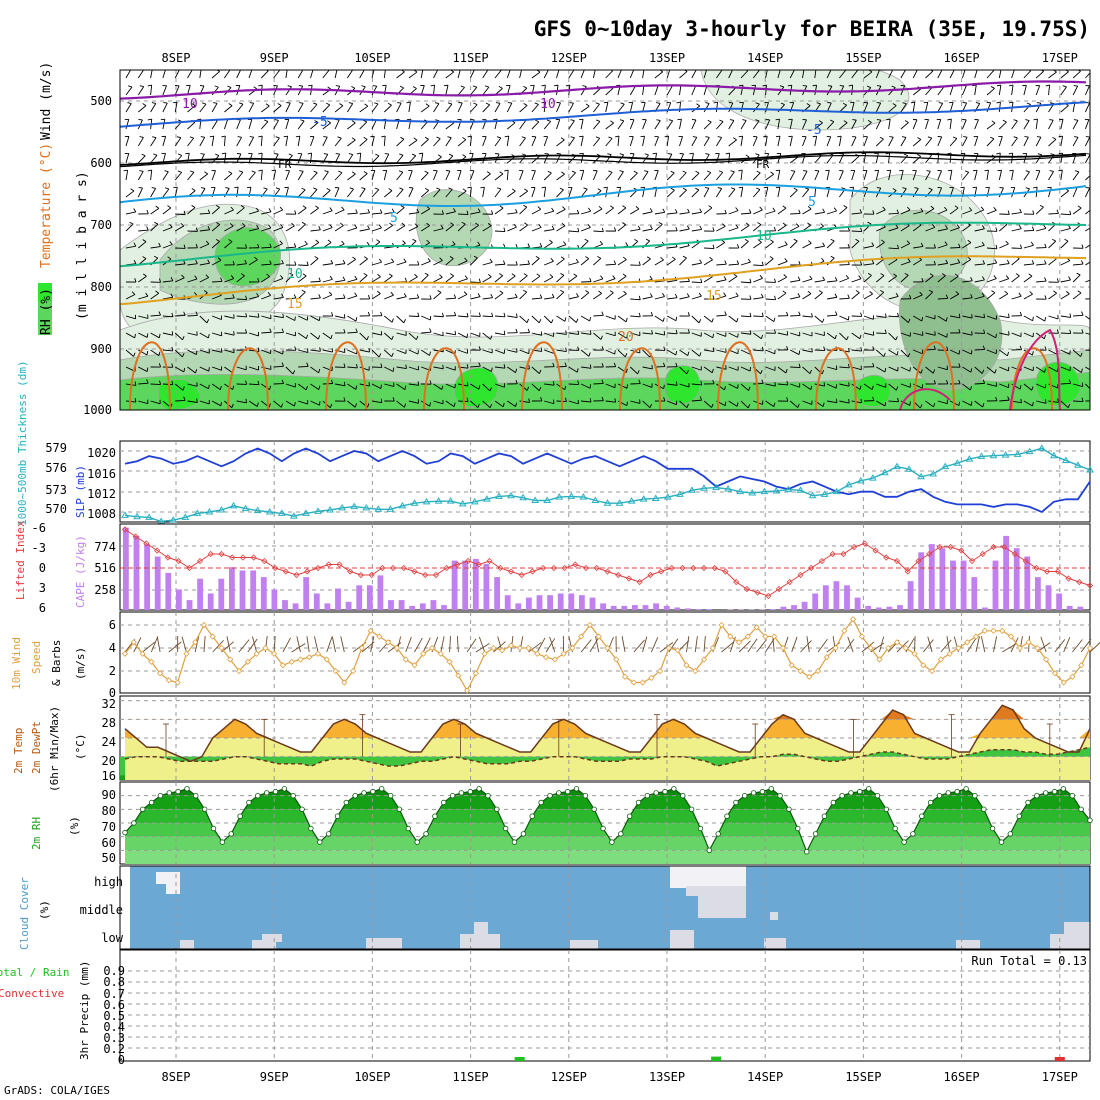 The height and width of the screenshot is (1100, 1100). Describe the element at coordinates (763, 164) in the screenshot. I see `contour-label: FR` at that location.